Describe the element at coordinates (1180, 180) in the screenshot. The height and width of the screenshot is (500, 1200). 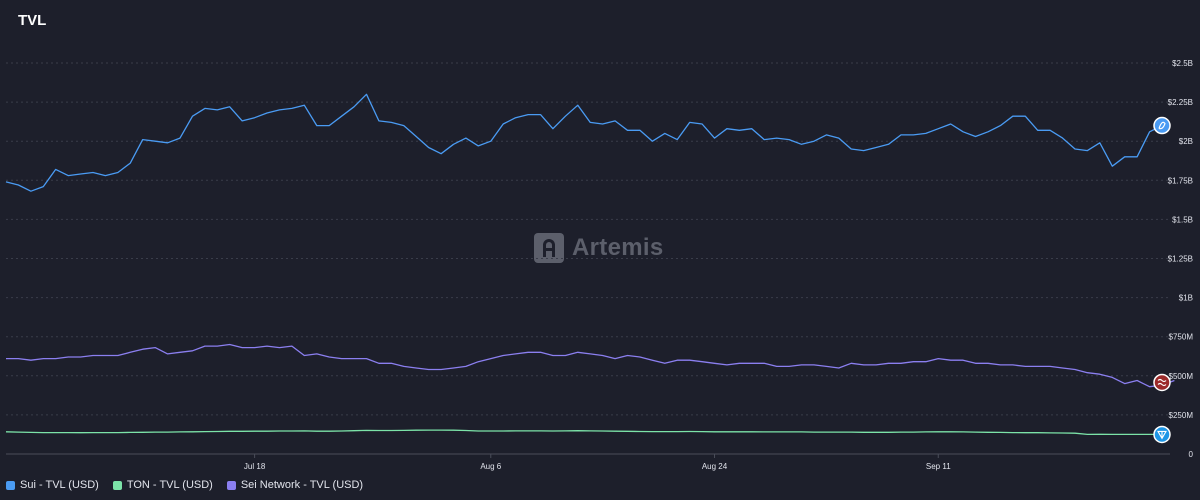
I see `y-tick-label: $1.75B` at that location.